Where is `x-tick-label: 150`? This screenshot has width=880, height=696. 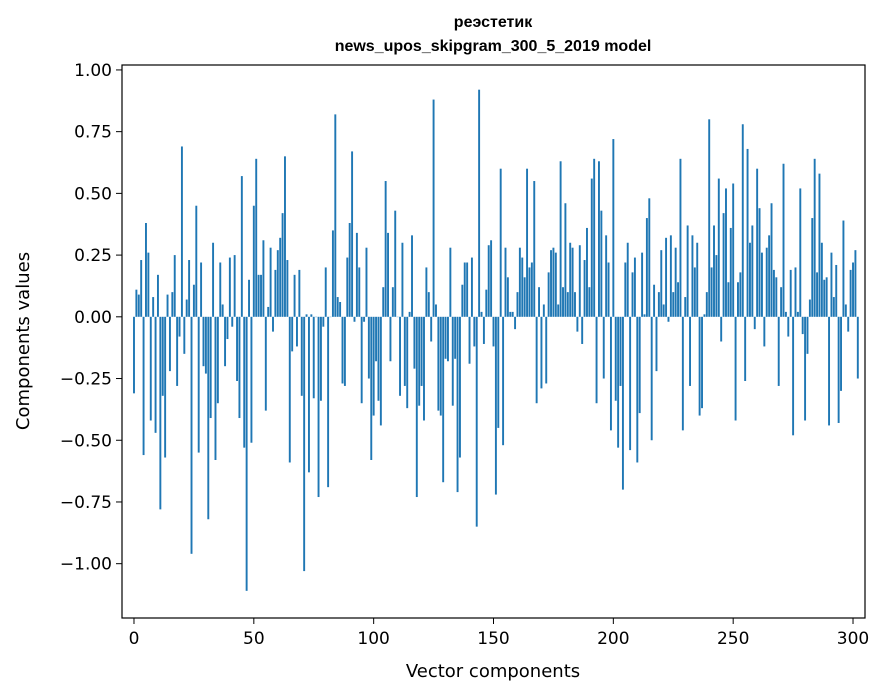
x-tick-label: 150 is located at coordinates (493, 639).